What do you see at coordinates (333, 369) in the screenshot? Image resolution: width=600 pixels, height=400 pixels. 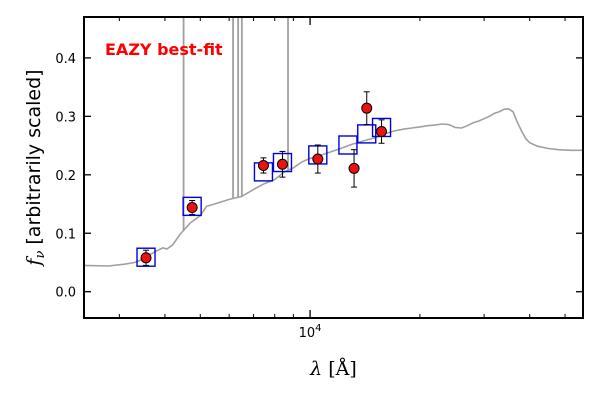 I see `x-axis-label: λ [Å]` at bounding box center [333, 369].